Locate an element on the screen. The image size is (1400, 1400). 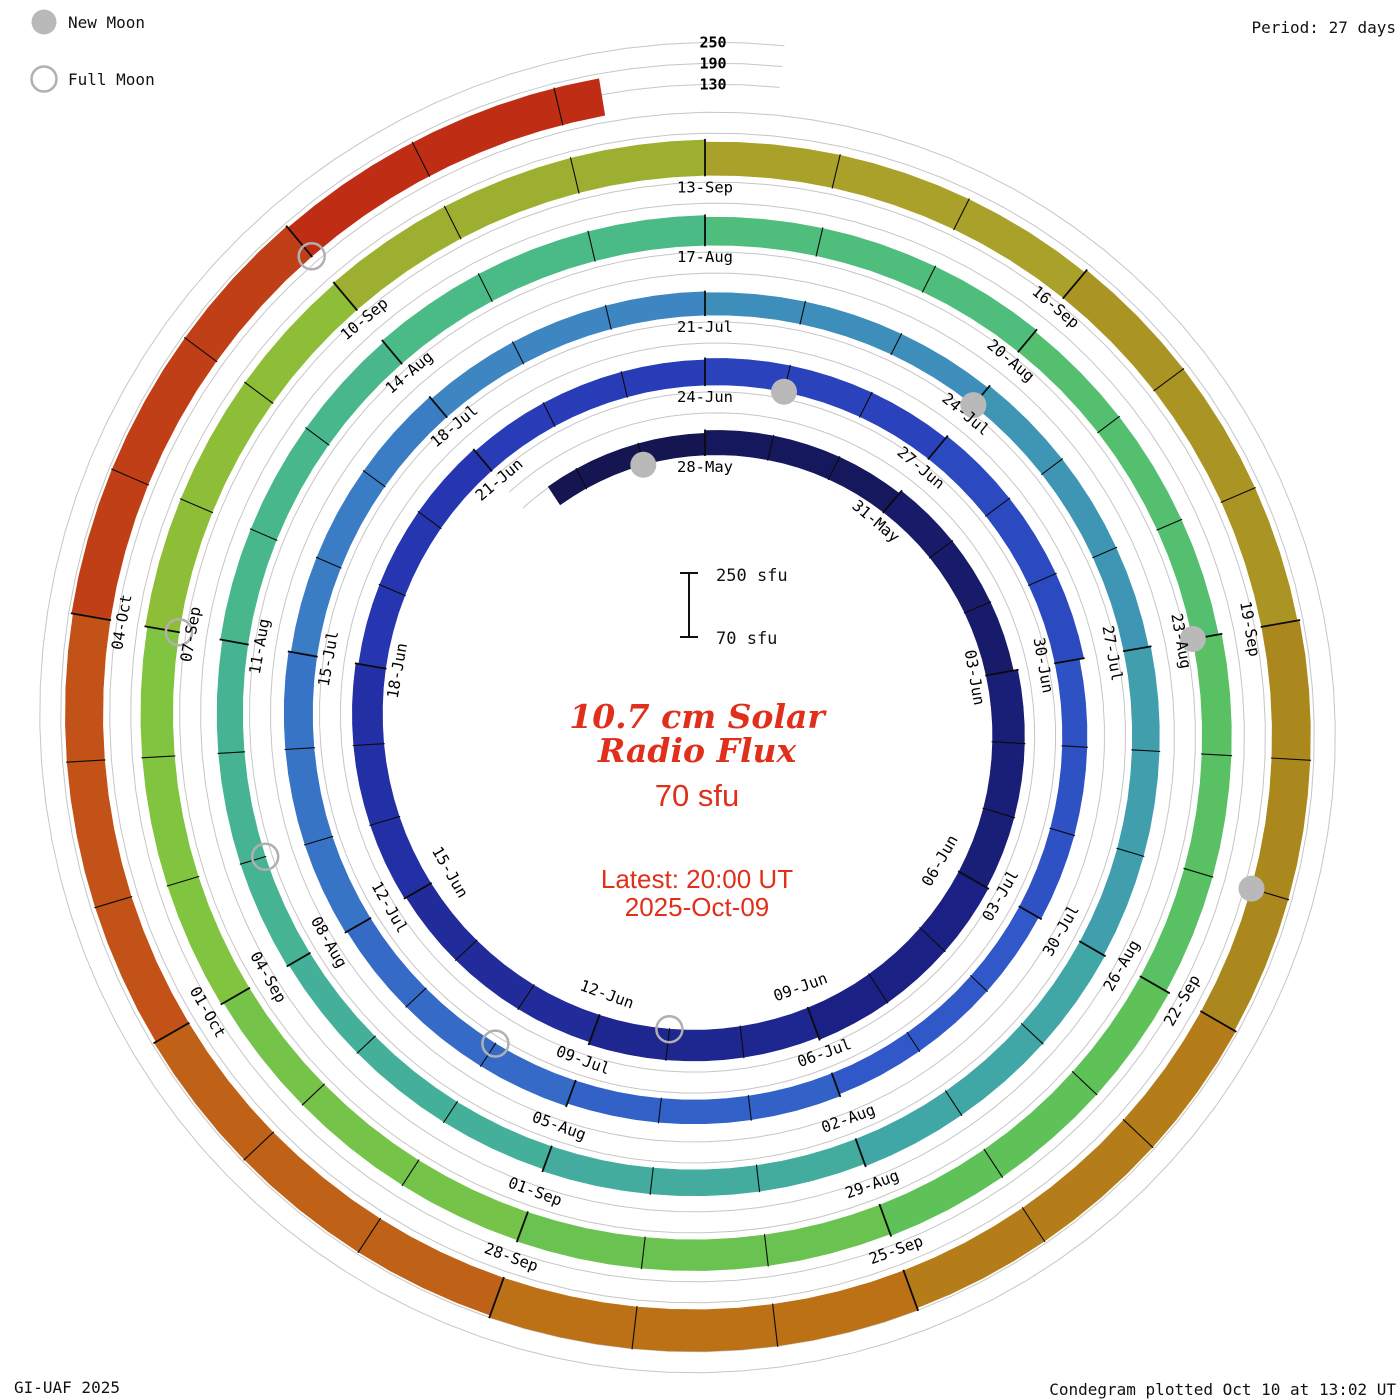
full-moon-marker is located at coordinates (265, 856).